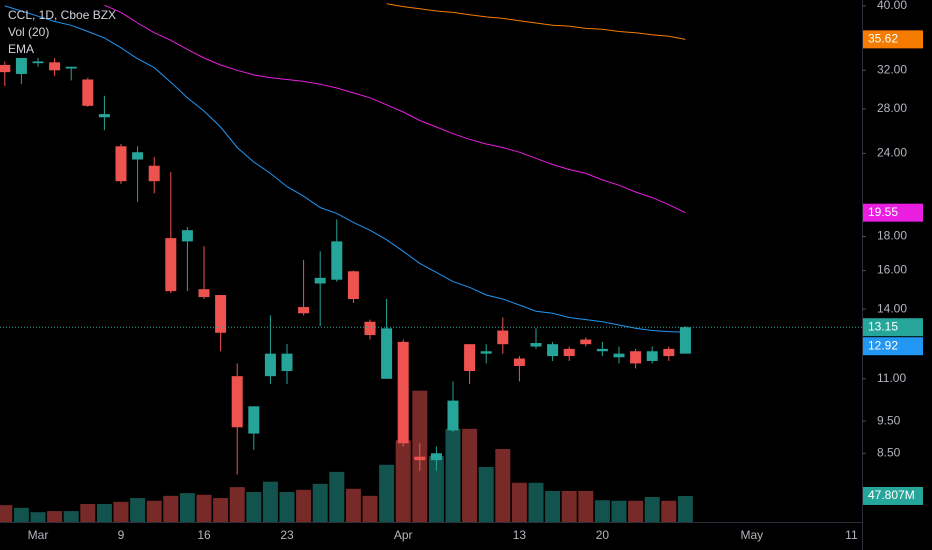 This screenshot has width=932, height=550. I want to click on x-tick-label: Apr, so click(403, 535).